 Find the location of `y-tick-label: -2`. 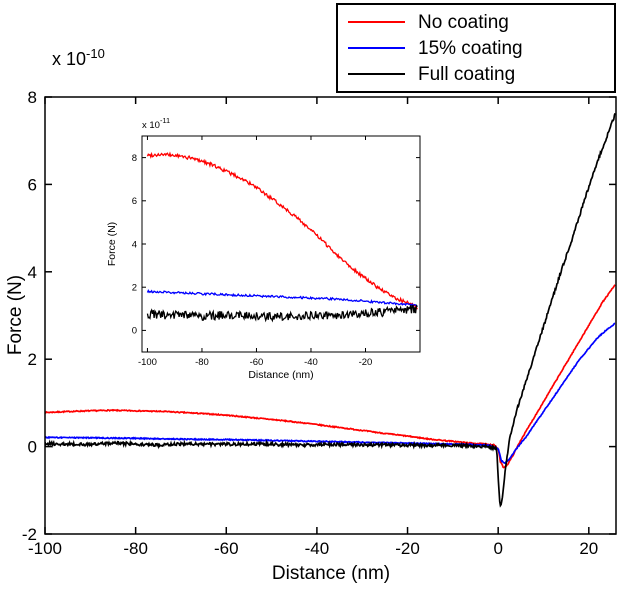

y-tick-label: -2 is located at coordinates (29, 534).